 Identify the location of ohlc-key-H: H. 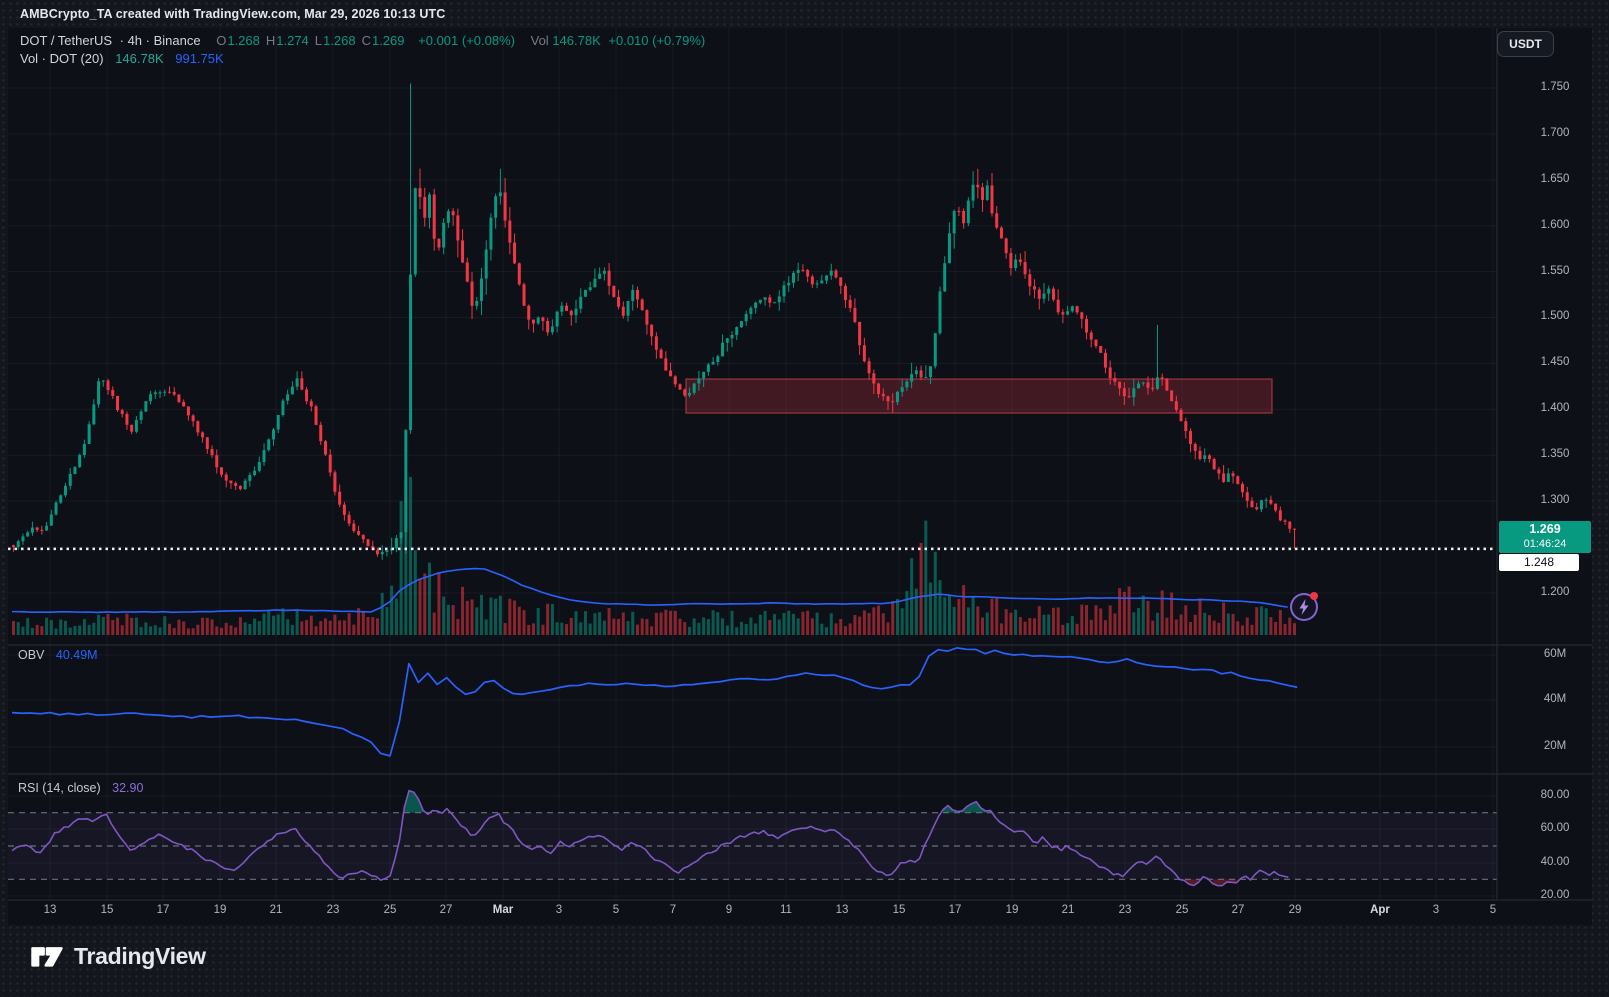
(270, 40).